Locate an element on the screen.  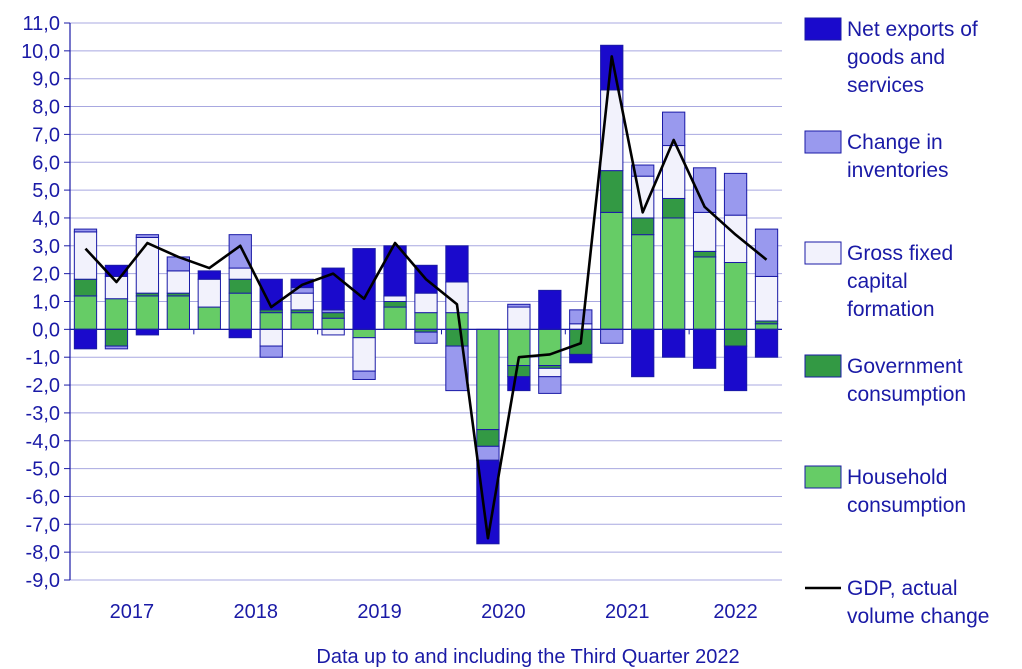
y-tick-label: 9,0 is located at coordinates (46, 80).